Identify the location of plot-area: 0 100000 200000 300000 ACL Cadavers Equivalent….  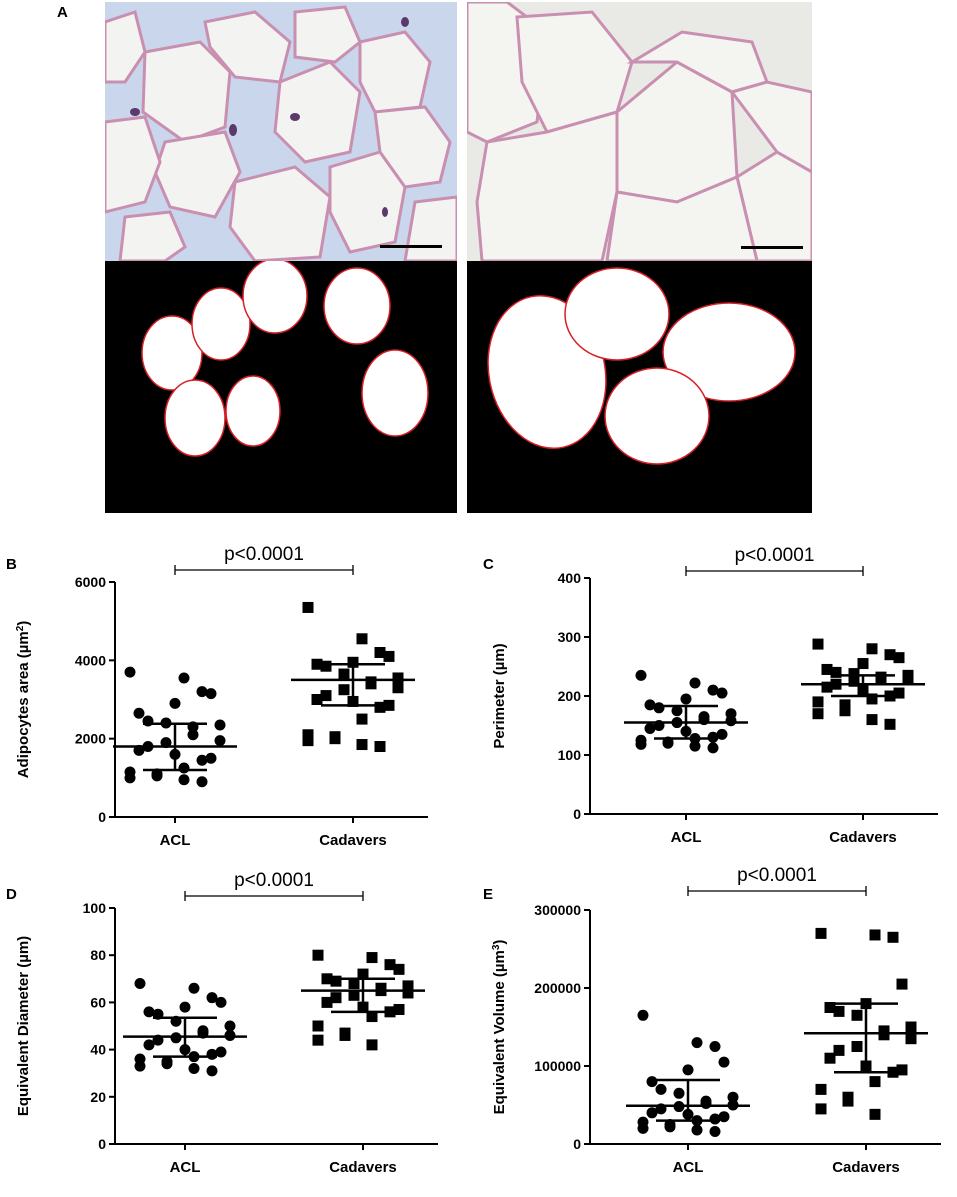
(716, 1020).